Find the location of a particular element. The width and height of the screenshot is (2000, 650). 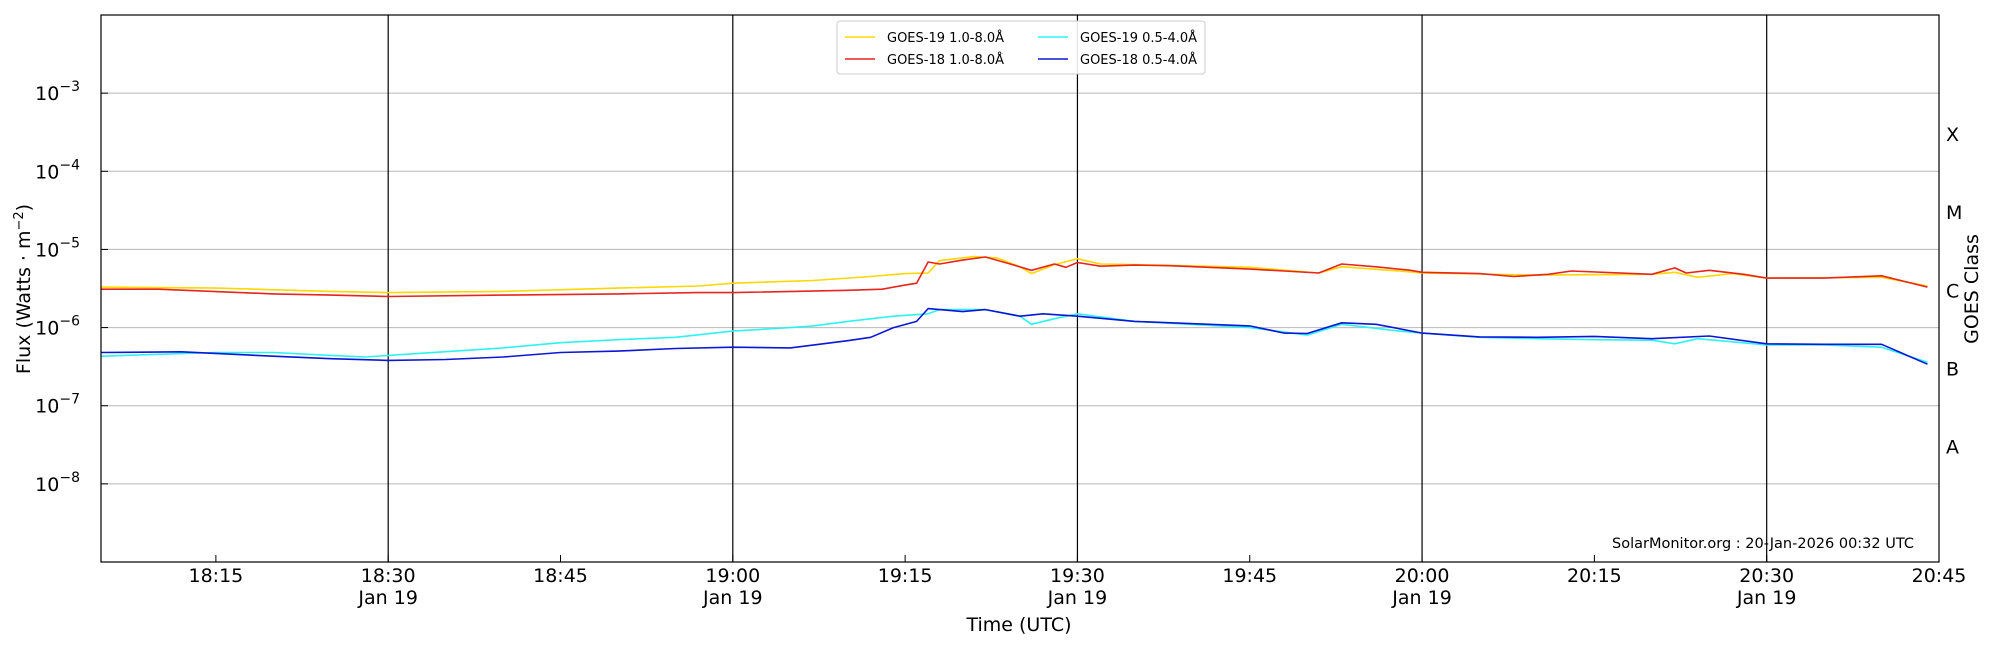

x-tick-label: 20:30 is located at coordinates (1766, 576).